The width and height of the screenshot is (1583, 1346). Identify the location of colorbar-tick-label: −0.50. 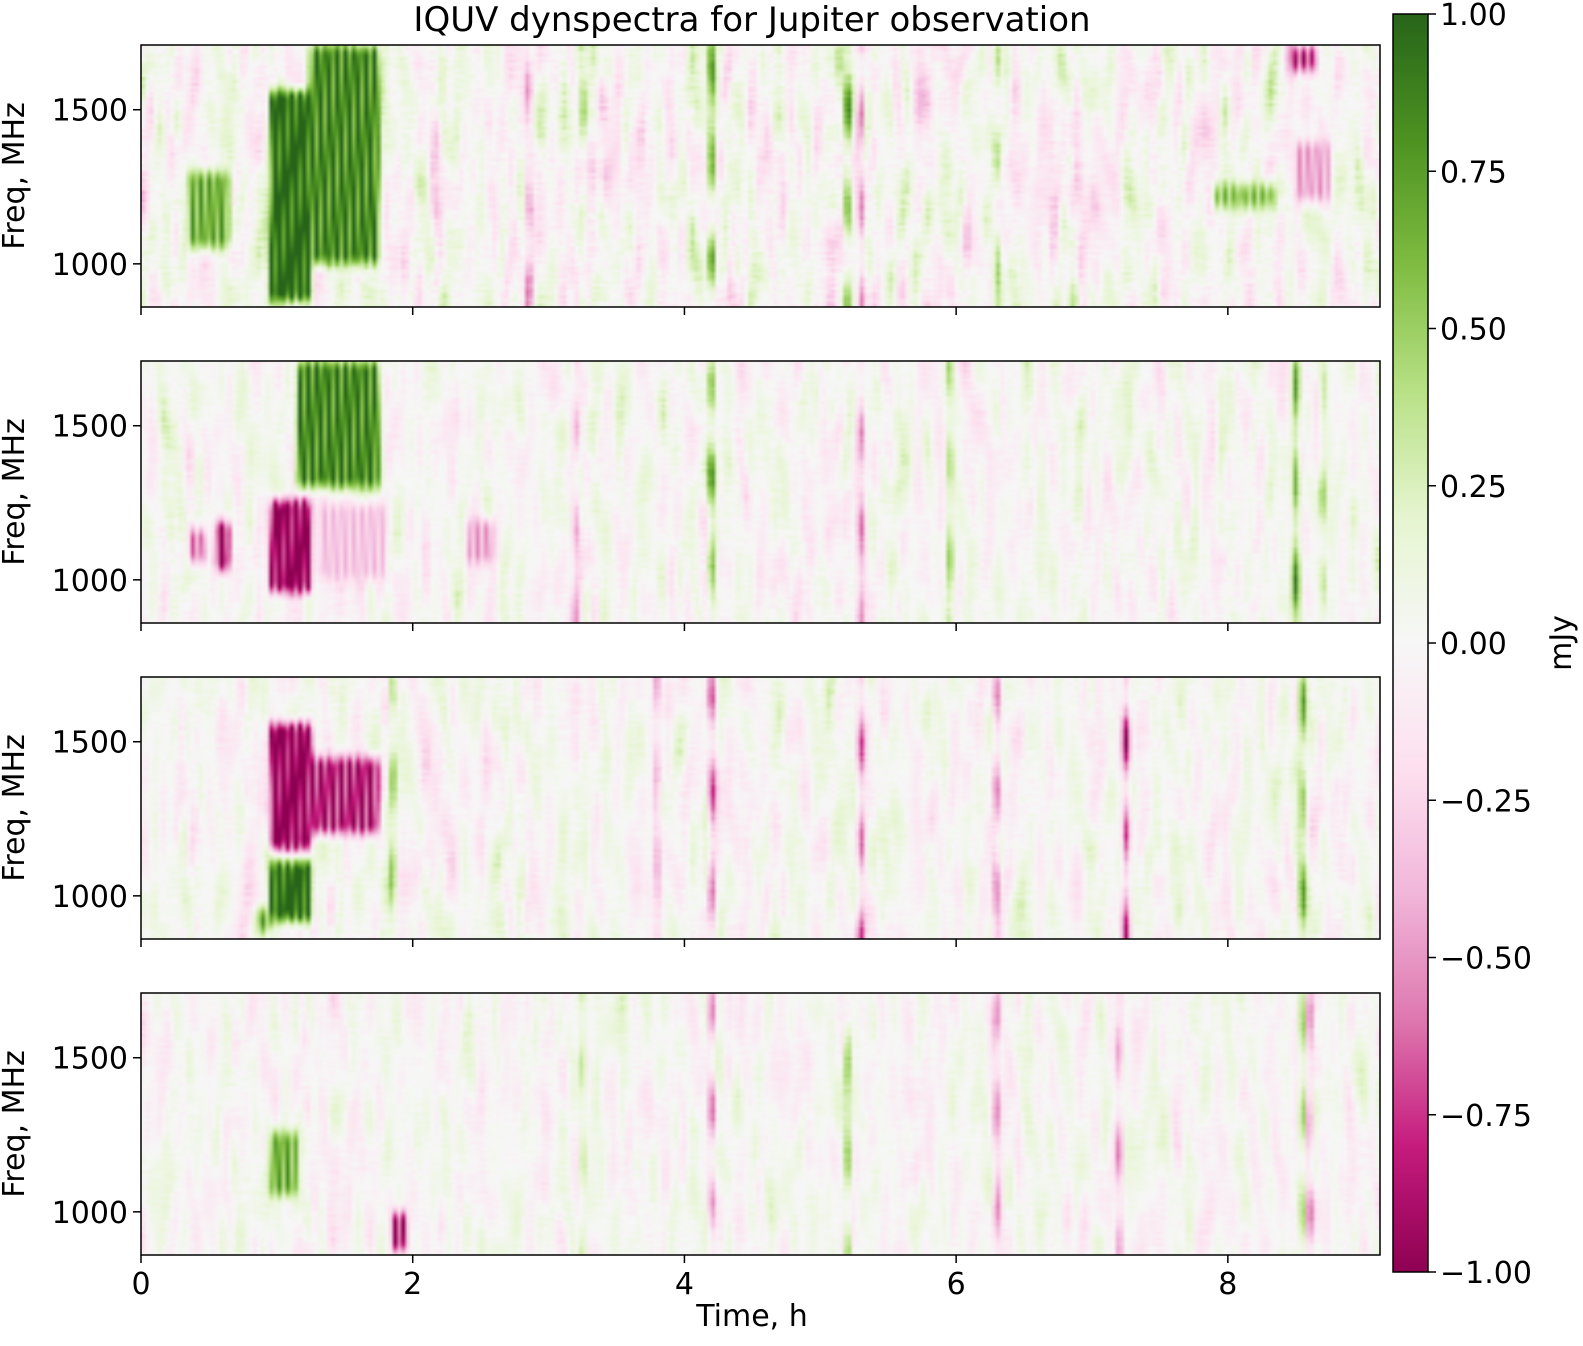
(1486, 959).